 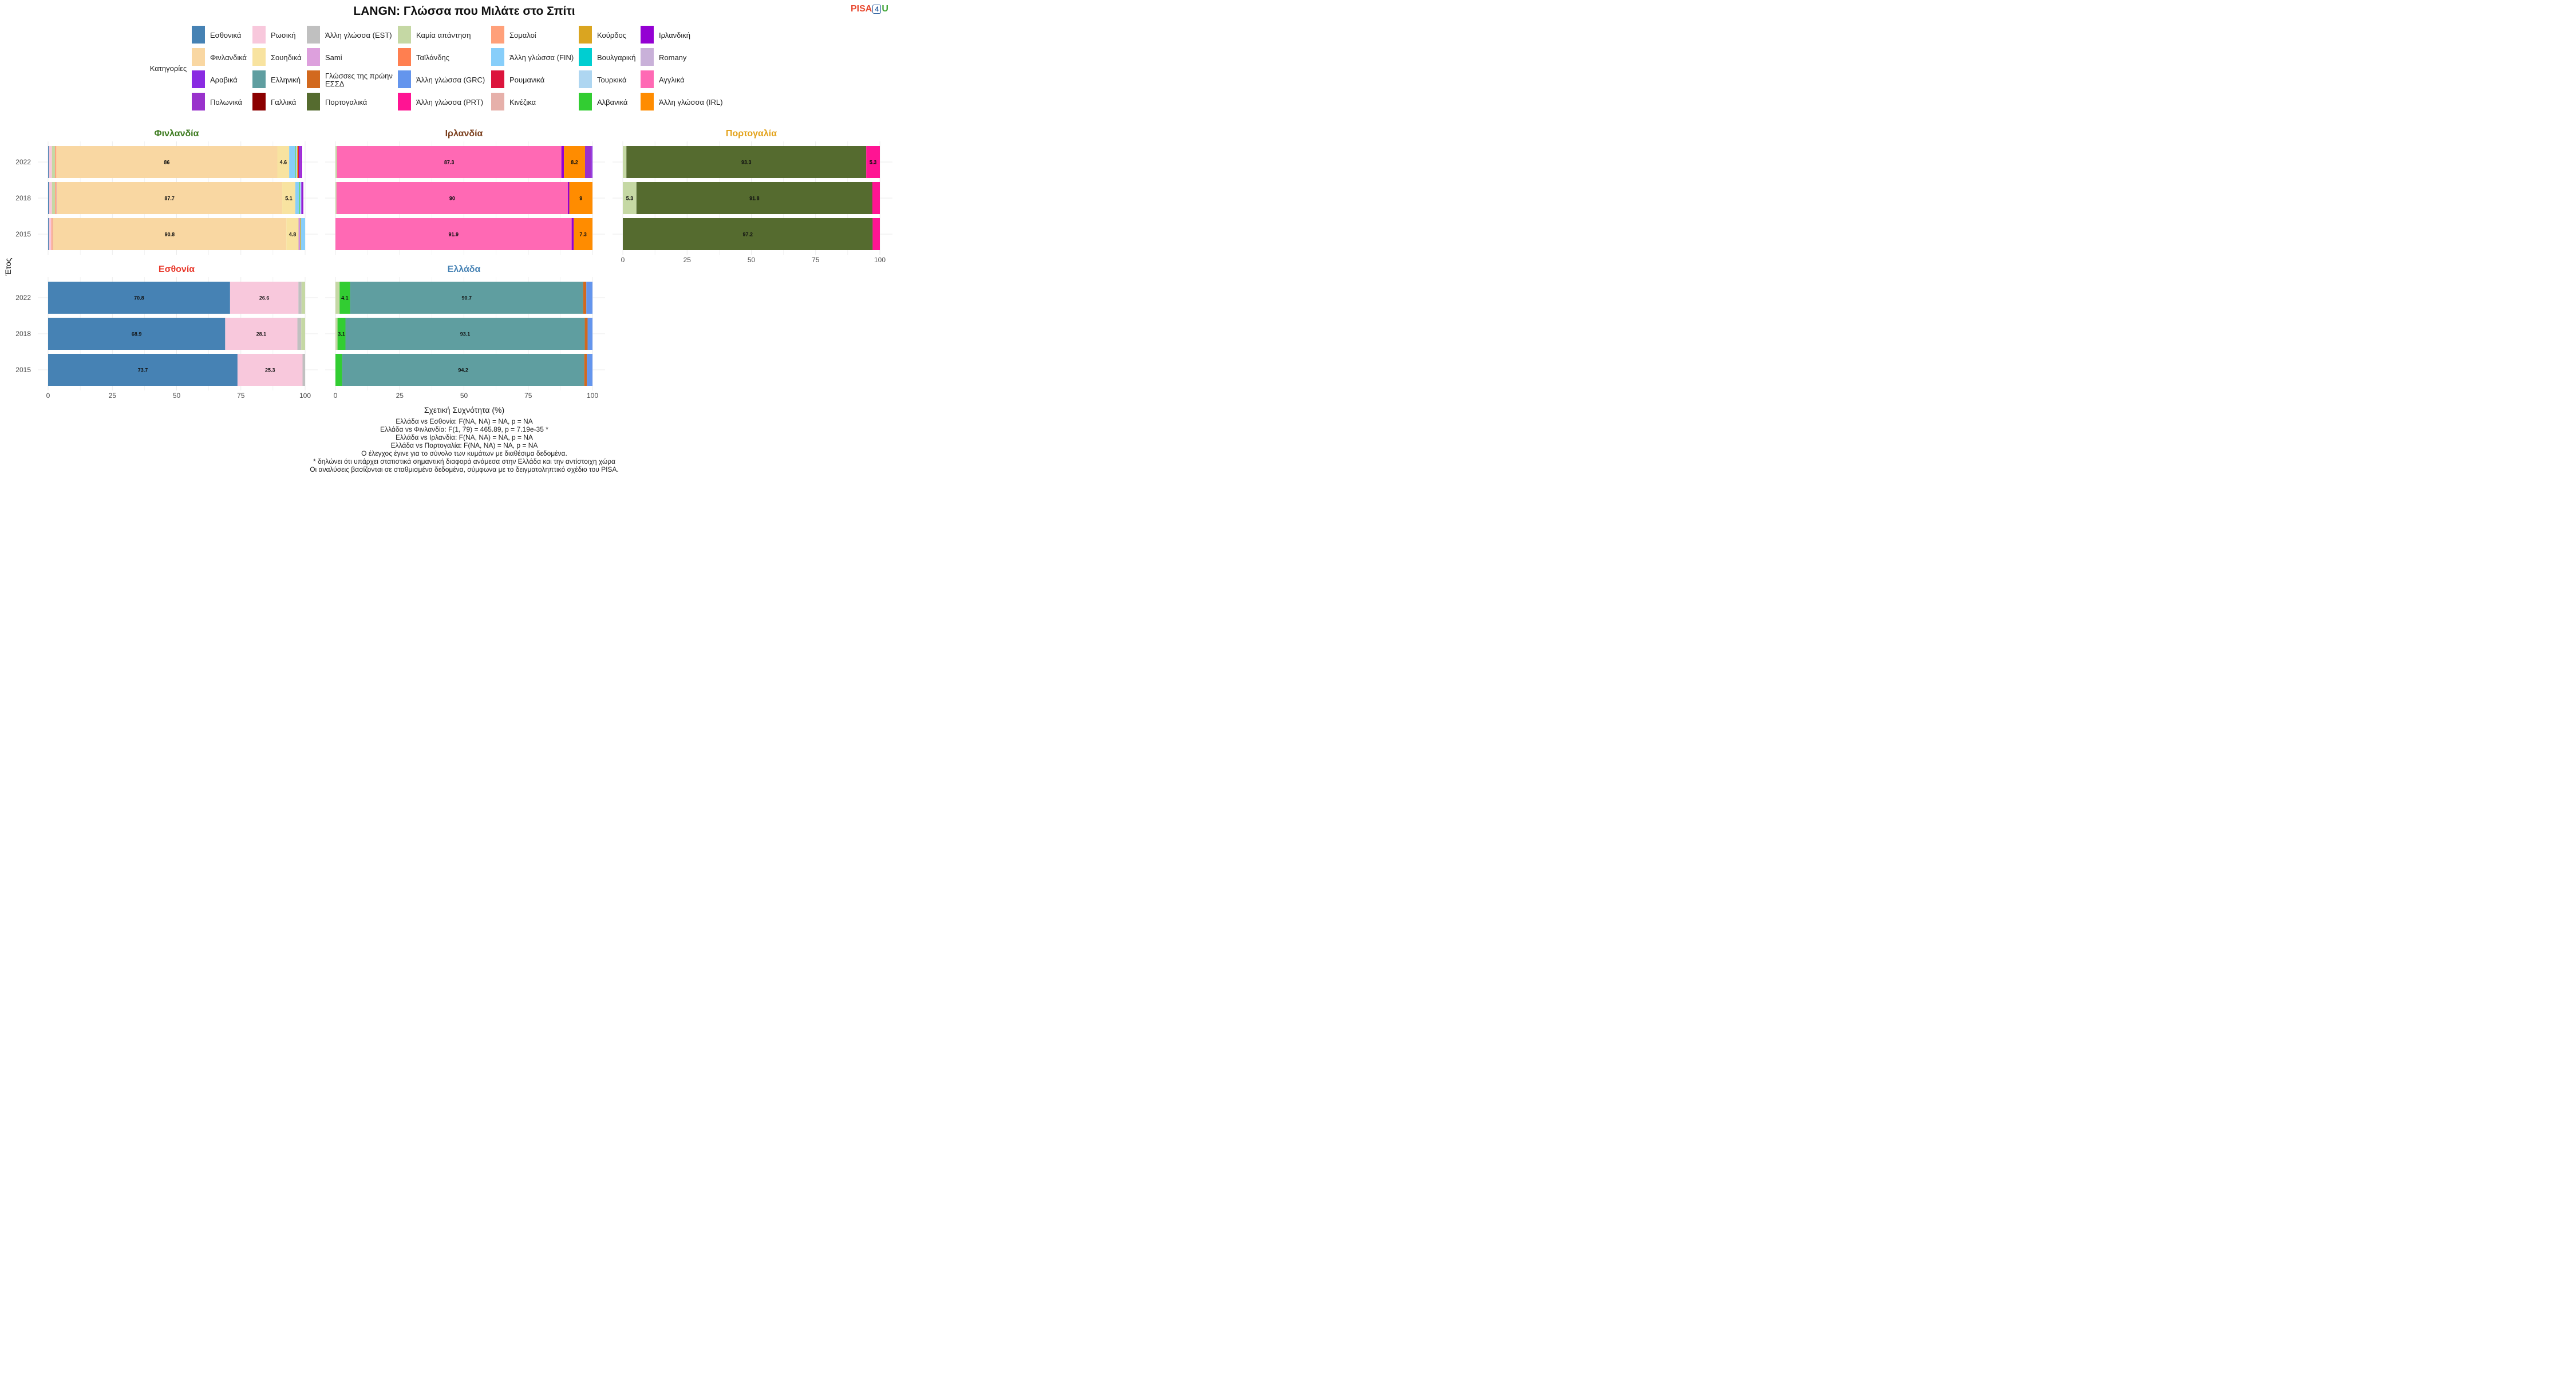 I want to click on legend-label-line: Αγγλικά, so click(x=672, y=80).